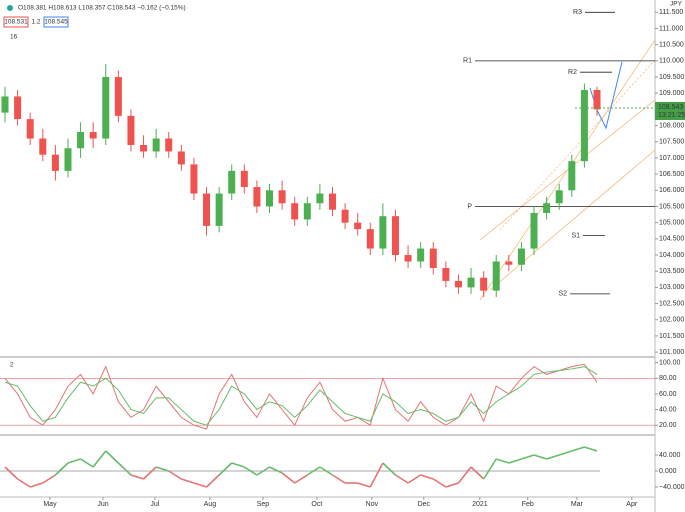 This screenshot has width=685, height=512. What do you see at coordinates (671, 158) in the screenshot?
I see `y-tick-label: 107.000` at bounding box center [671, 158].